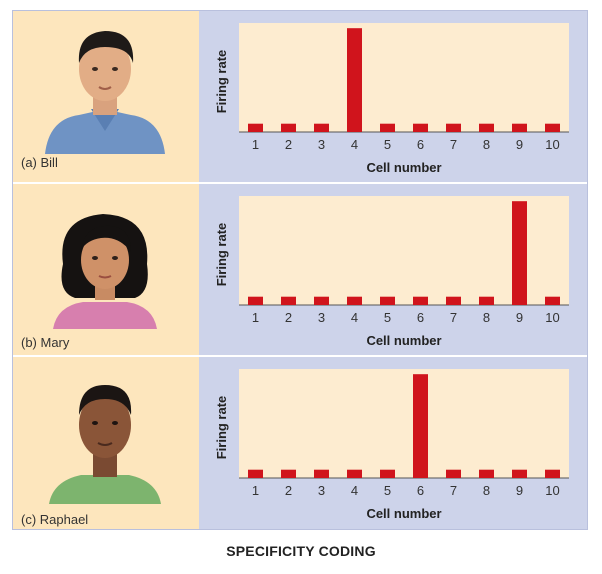 This screenshot has height=574, width=602. What do you see at coordinates (105, 444) in the screenshot?
I see `raphael-face-icon` at bounding box center [105, 444].